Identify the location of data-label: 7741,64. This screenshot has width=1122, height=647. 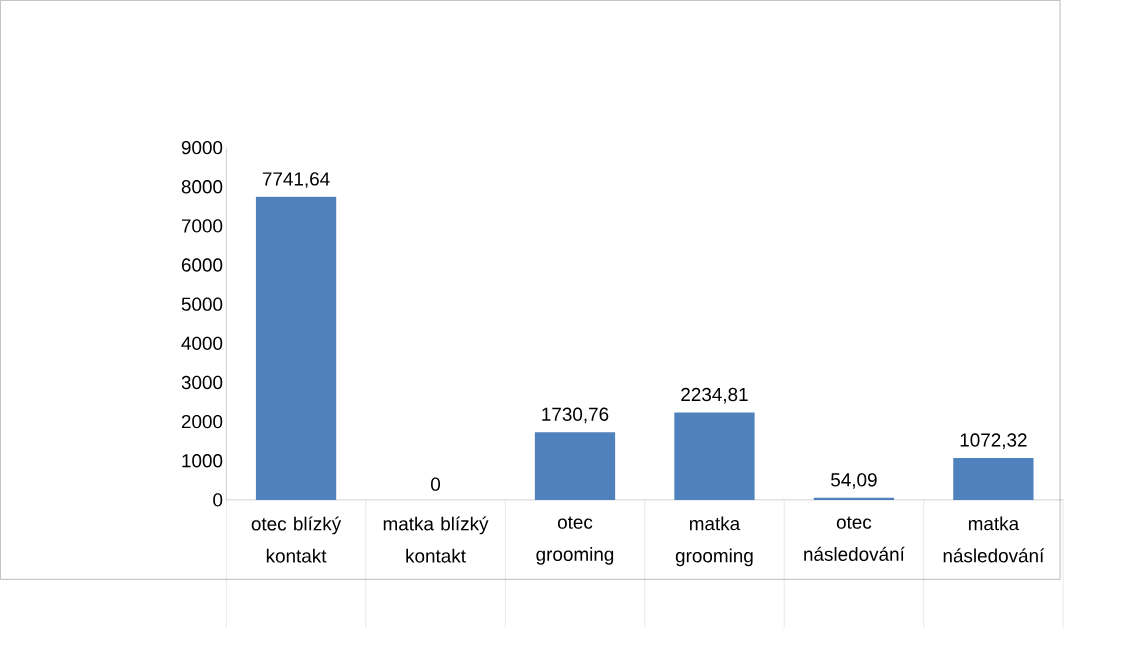
(296, 180).